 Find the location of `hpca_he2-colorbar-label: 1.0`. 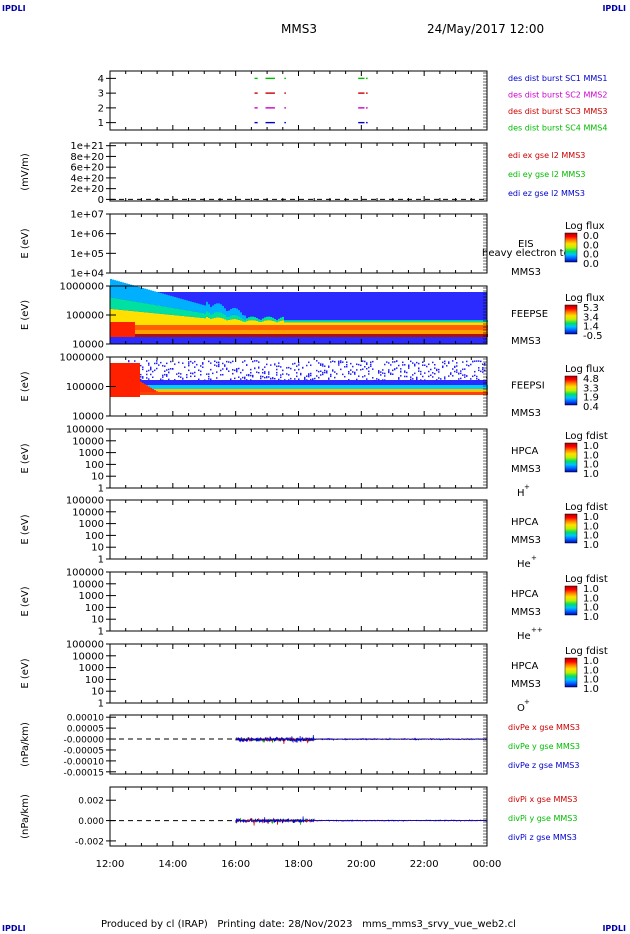

hpca_he2-colorbar-label: 1.0 is located at coordinates (591, 617).